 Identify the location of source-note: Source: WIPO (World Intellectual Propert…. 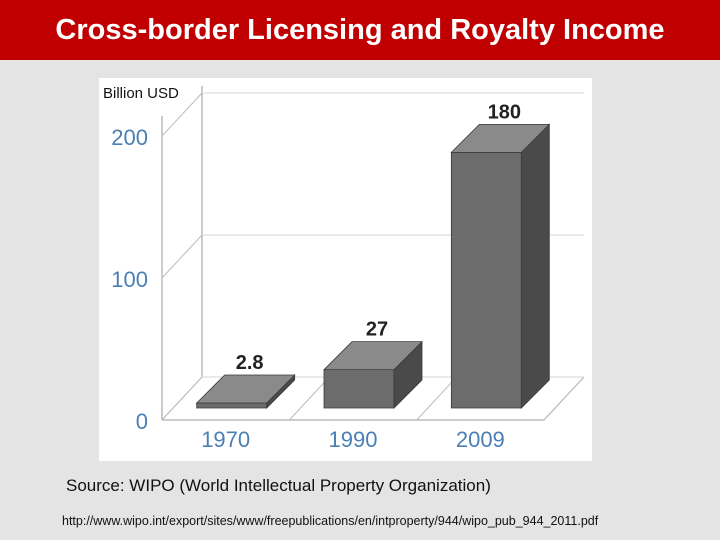
(278, 485).